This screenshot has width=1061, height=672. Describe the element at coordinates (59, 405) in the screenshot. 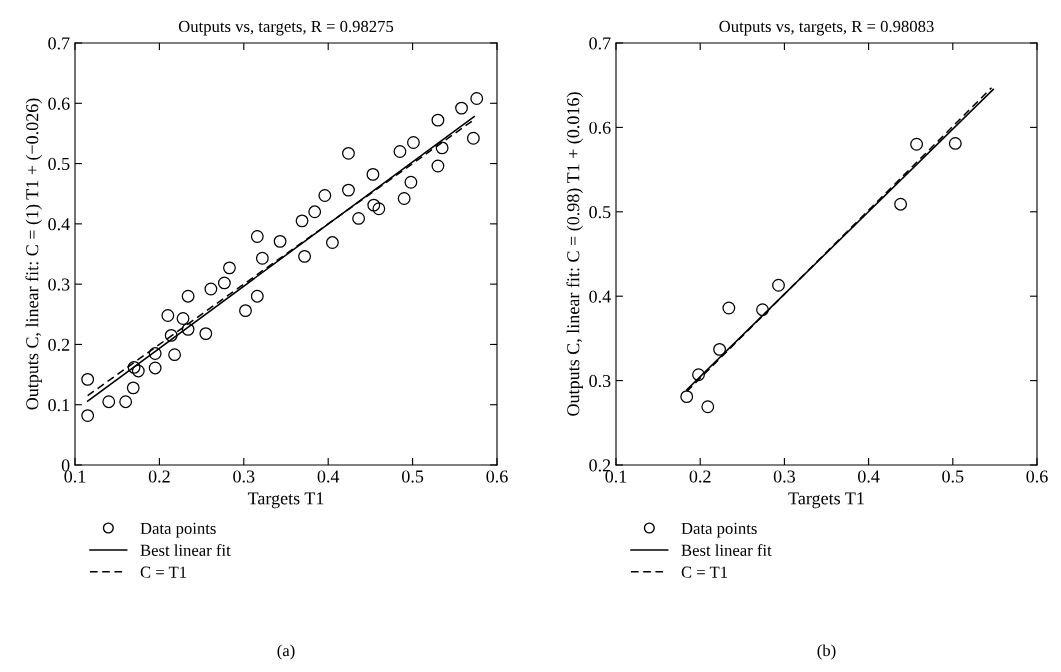

I see `y-tick-label: 0.1` at that location.